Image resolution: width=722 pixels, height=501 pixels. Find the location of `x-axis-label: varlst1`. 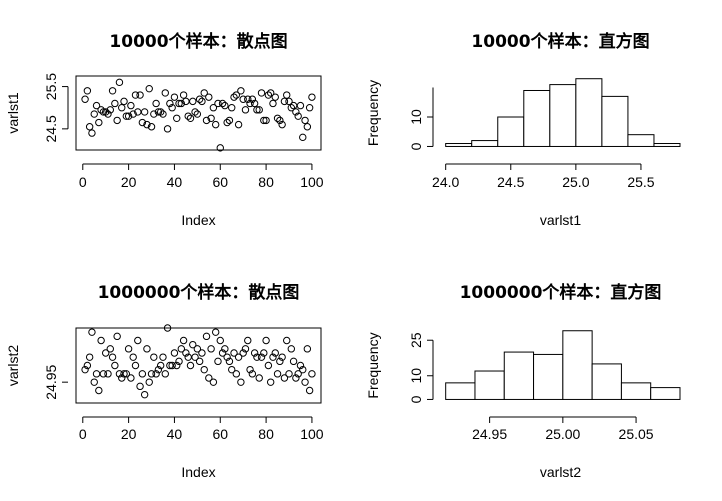

x-axis-label: varlst1 is located at coordinates (560, 220).